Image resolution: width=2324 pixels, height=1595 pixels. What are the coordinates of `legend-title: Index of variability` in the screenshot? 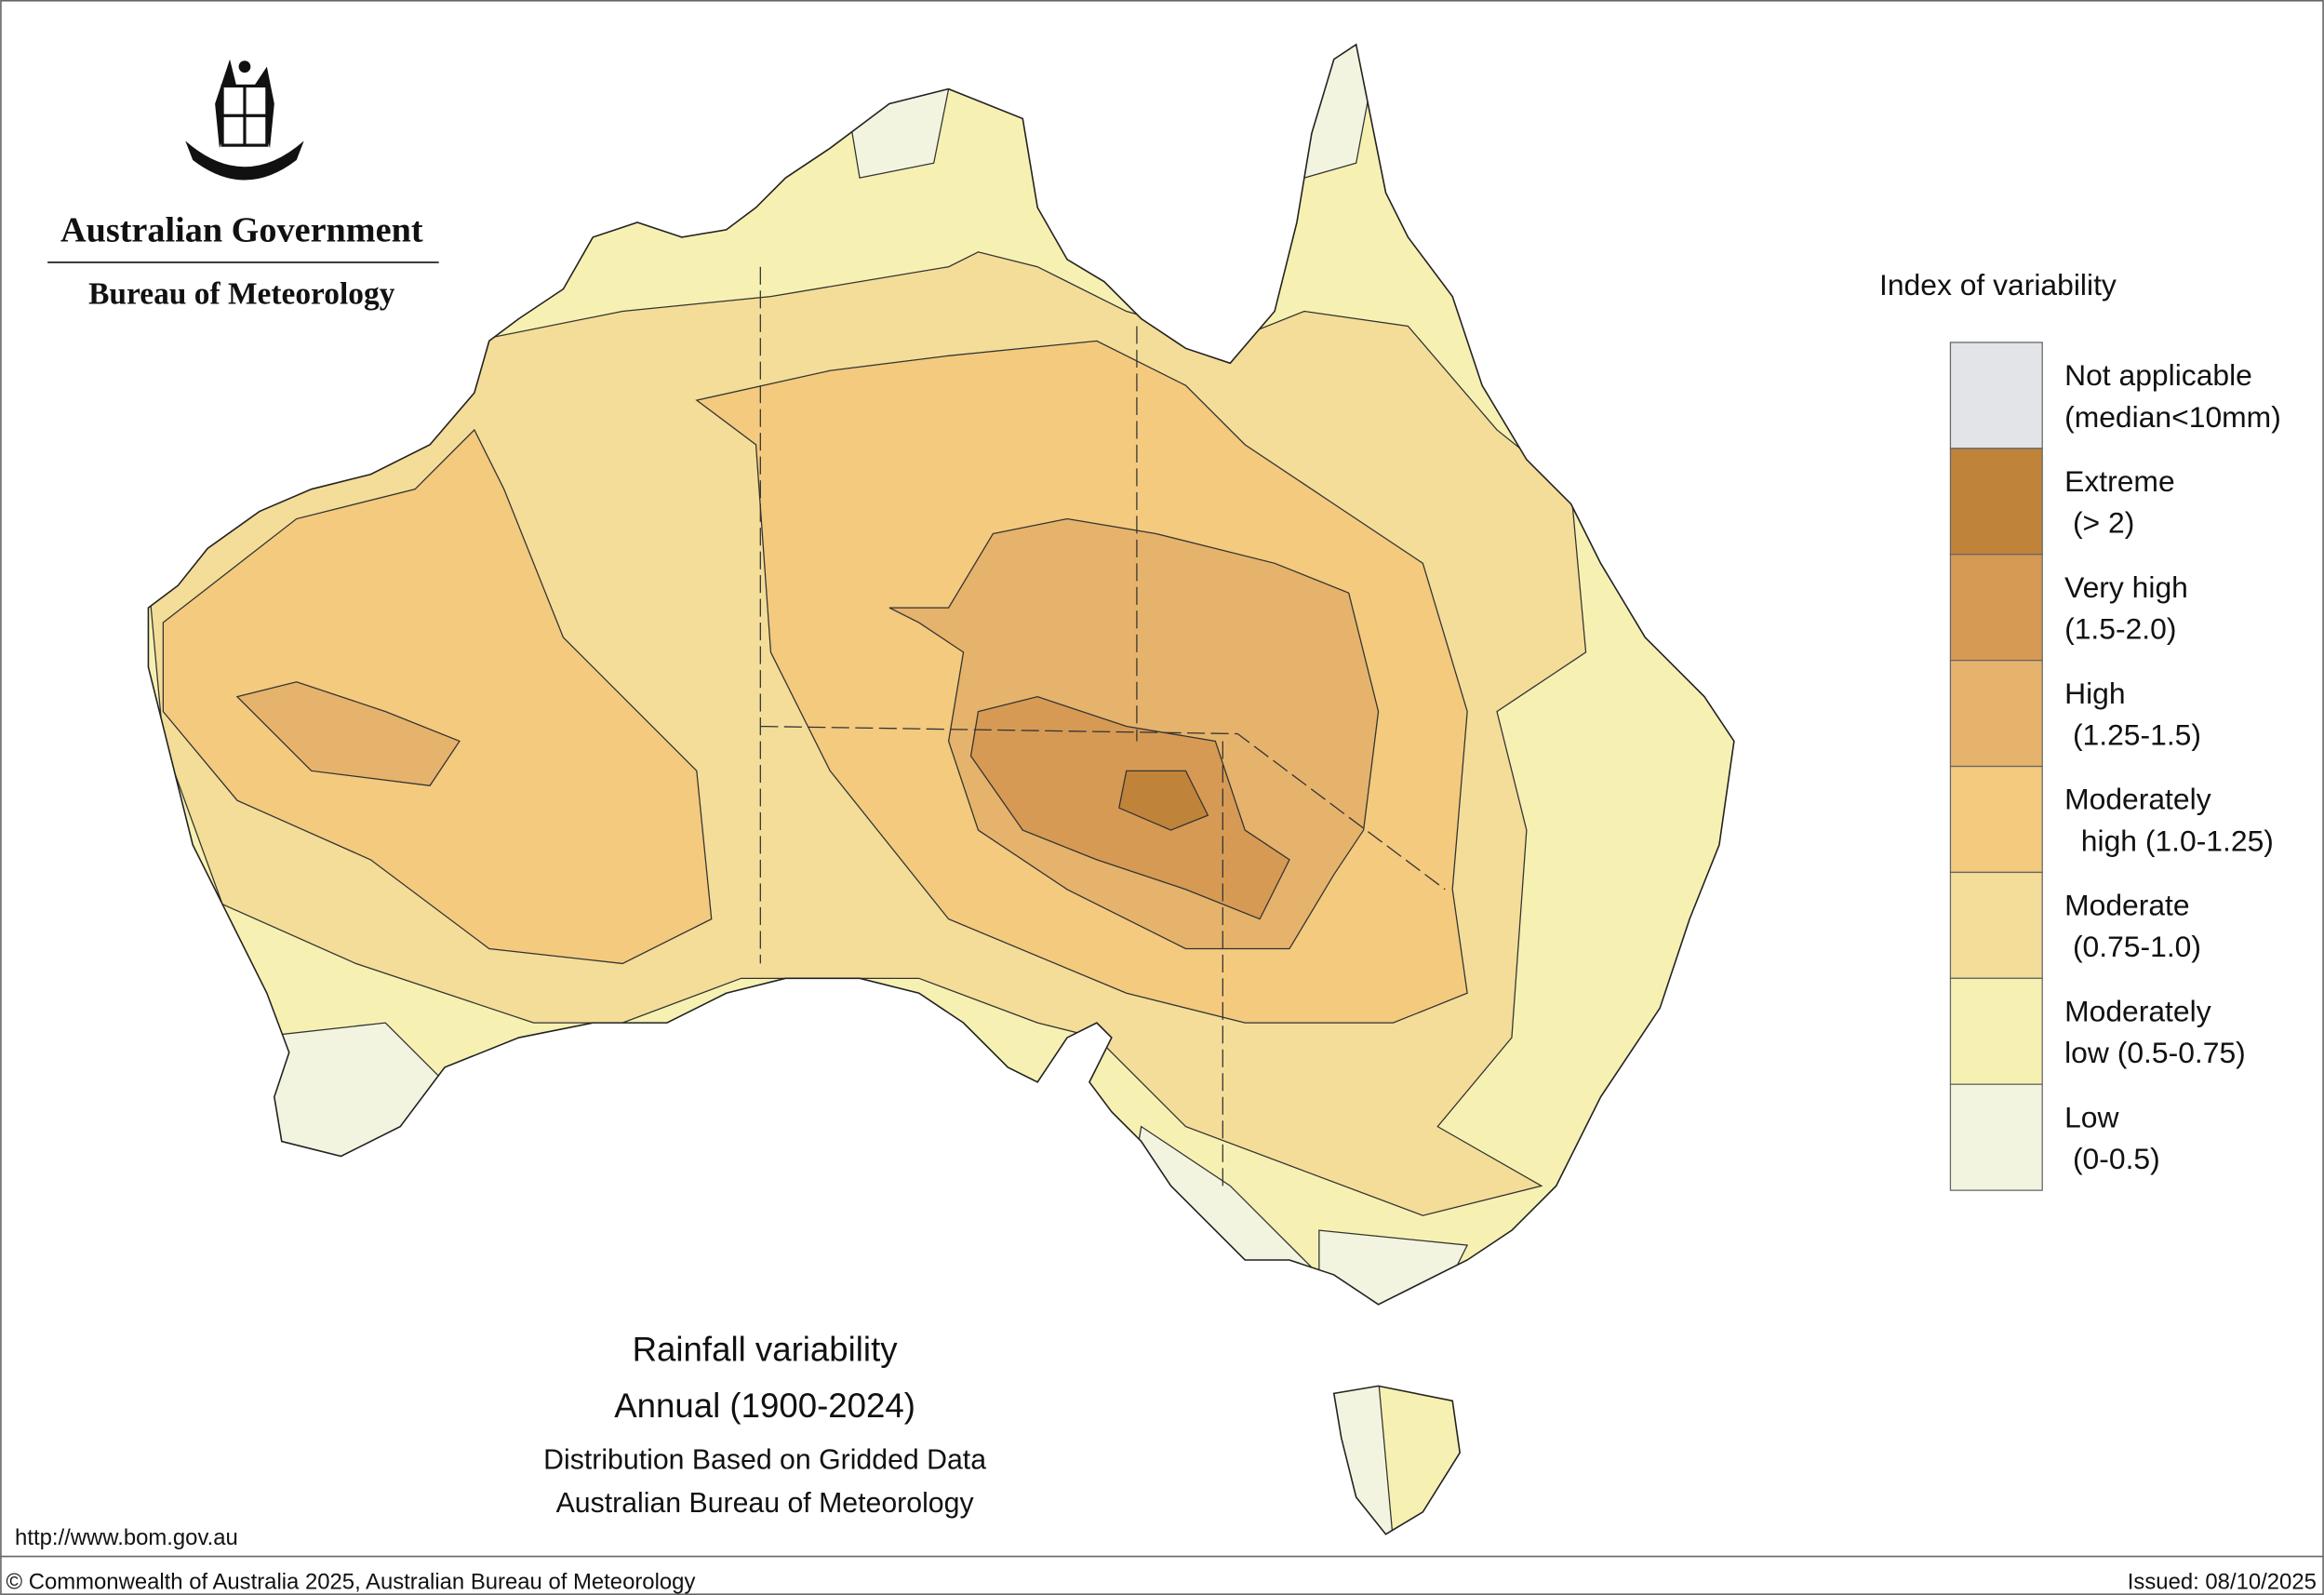 It's located at (1998, 285).